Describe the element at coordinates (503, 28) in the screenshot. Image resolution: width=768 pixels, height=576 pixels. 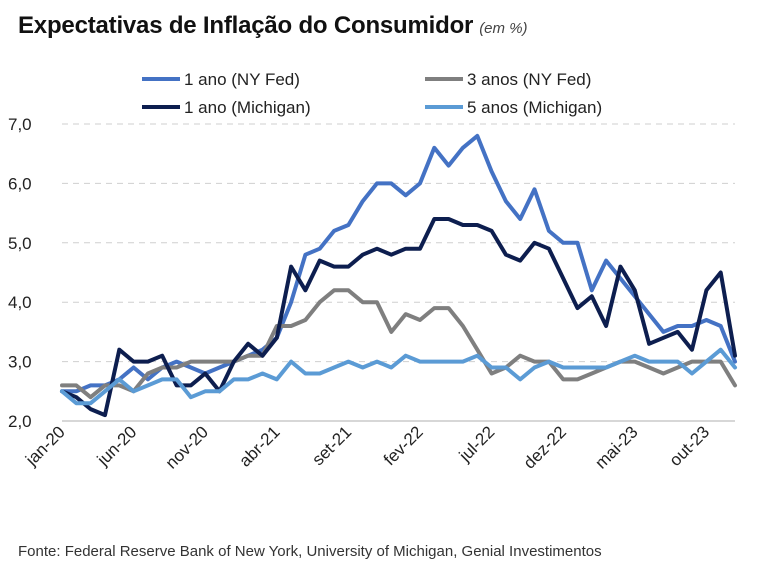
I see `chart-title-unit: (em %)` at that location.